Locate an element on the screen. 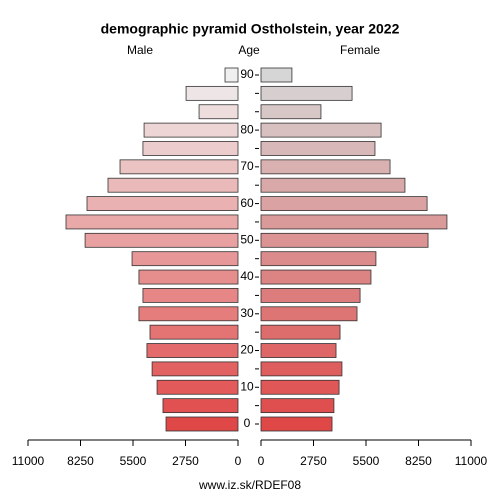 The image size is (500, 500). y-tick-label: 70 is located at coordinates (247, 166).